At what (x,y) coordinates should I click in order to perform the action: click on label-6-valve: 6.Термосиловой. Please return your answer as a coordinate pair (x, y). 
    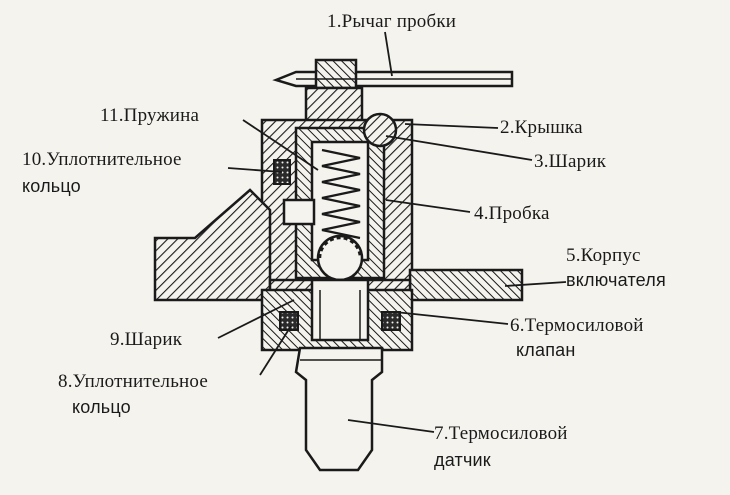
    Looking at the image, I should click on (577, 325).